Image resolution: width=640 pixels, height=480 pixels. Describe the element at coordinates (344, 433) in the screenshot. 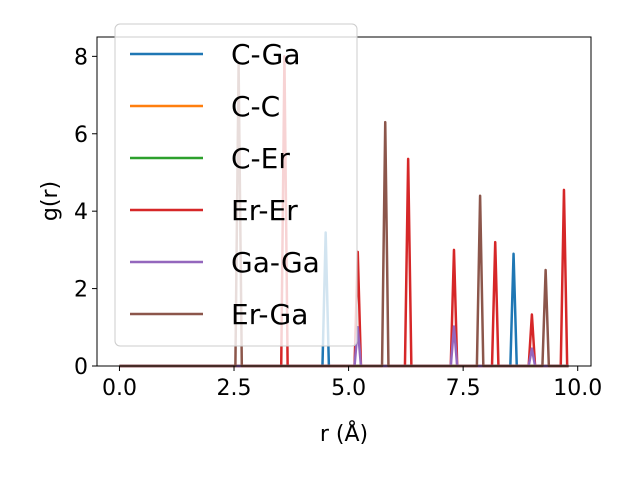

I see `x-axis-label: r (Å)` at that location.